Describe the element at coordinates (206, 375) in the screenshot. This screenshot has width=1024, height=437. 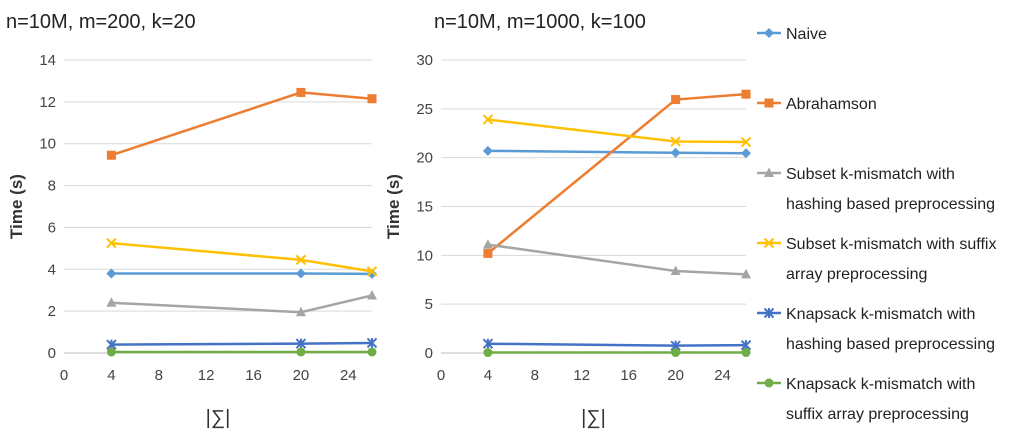
I see `left-xtick-label: 12` at that location.